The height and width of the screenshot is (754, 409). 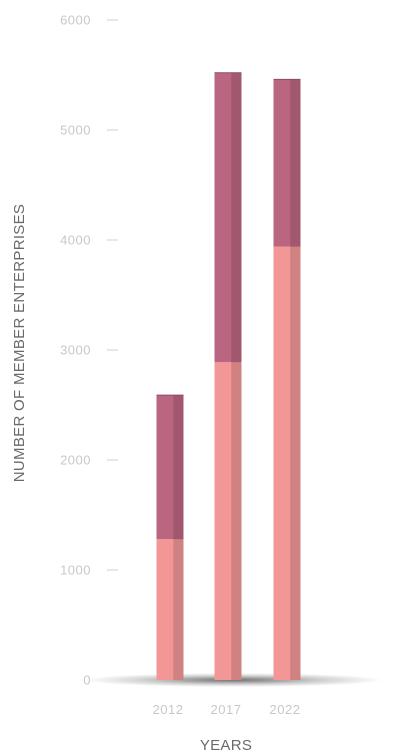 I want to click on y-tick-label: 3000, so click(x=75, y=350).